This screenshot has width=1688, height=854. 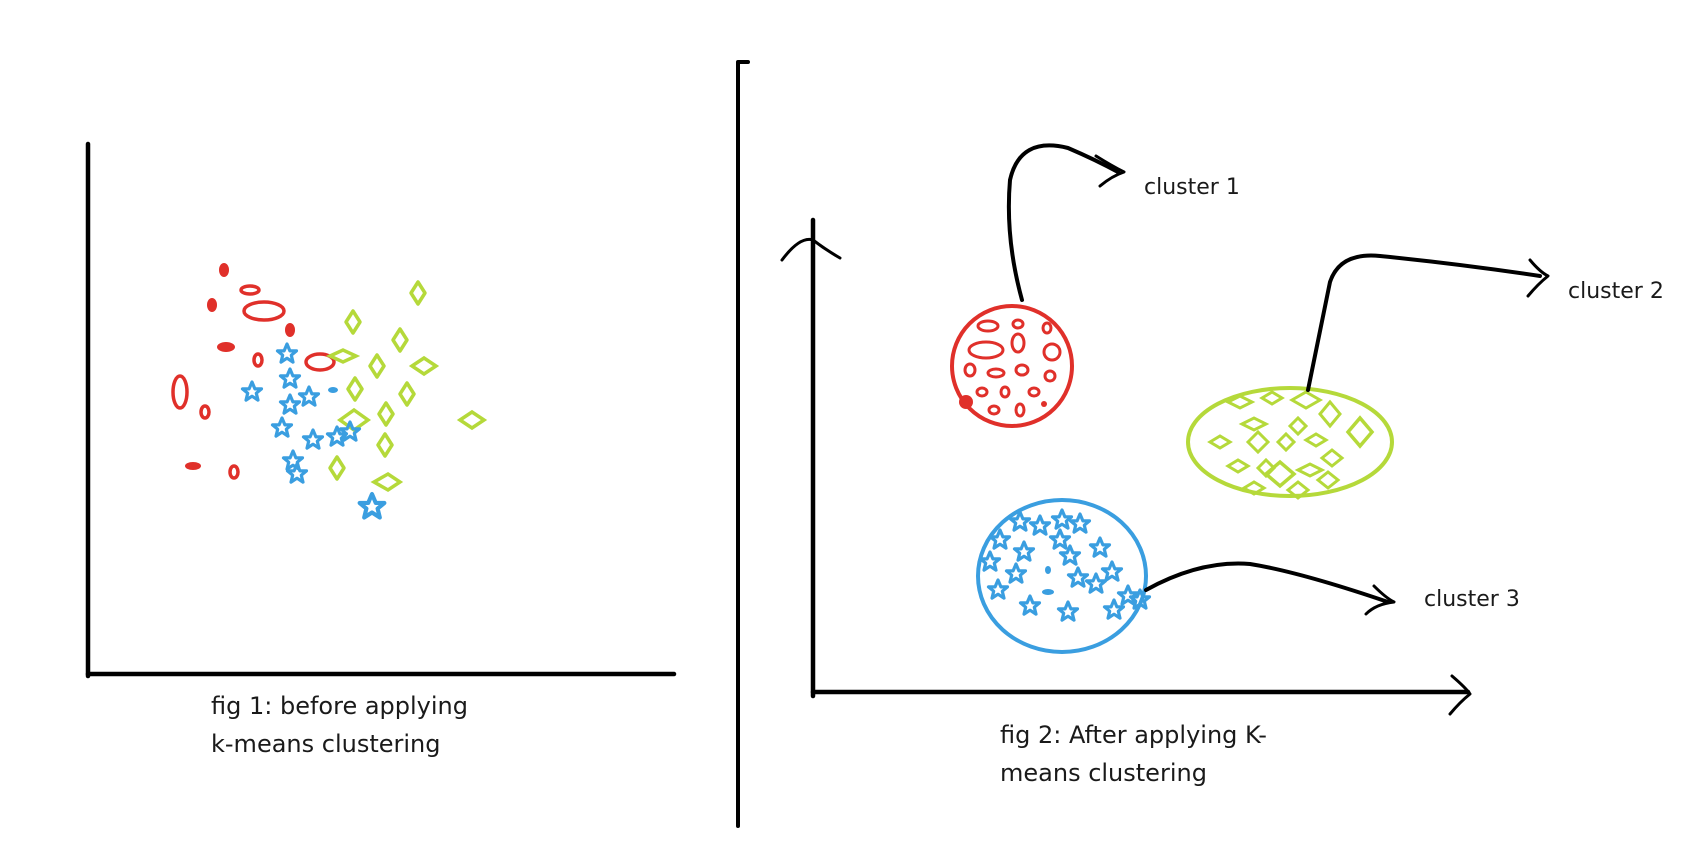 What do you see at coordinates (1460, 695) in the screenshot?
I see `fig2-x-arrowhead` at bounding box center [1460, 695].